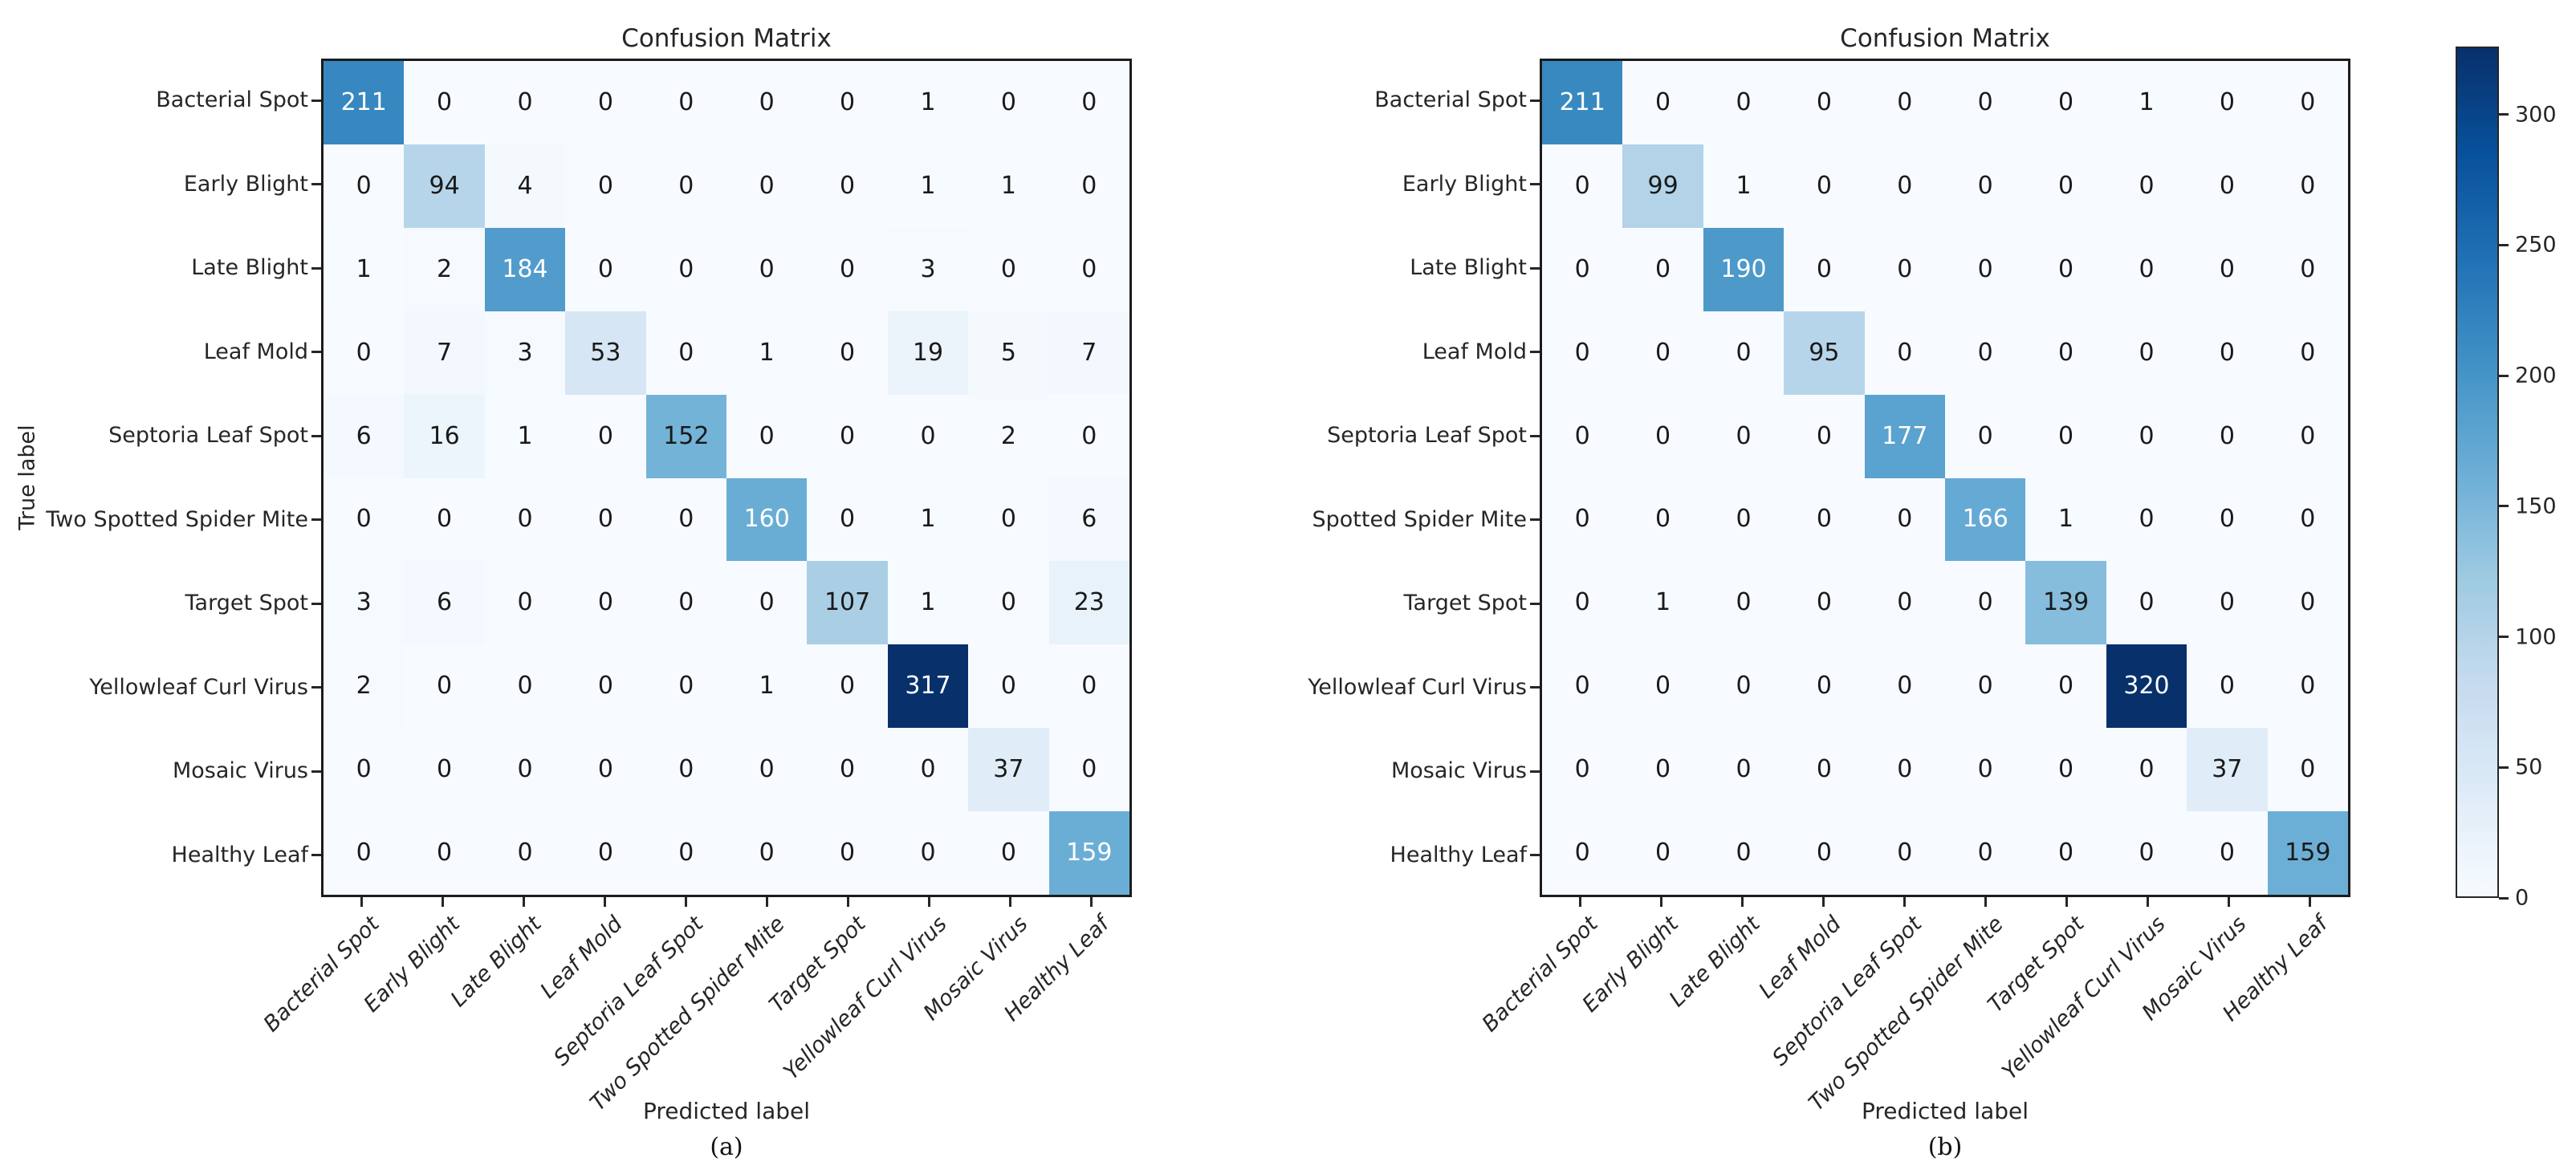  I want to click on matrix-cell: 53, so click(605, 353).